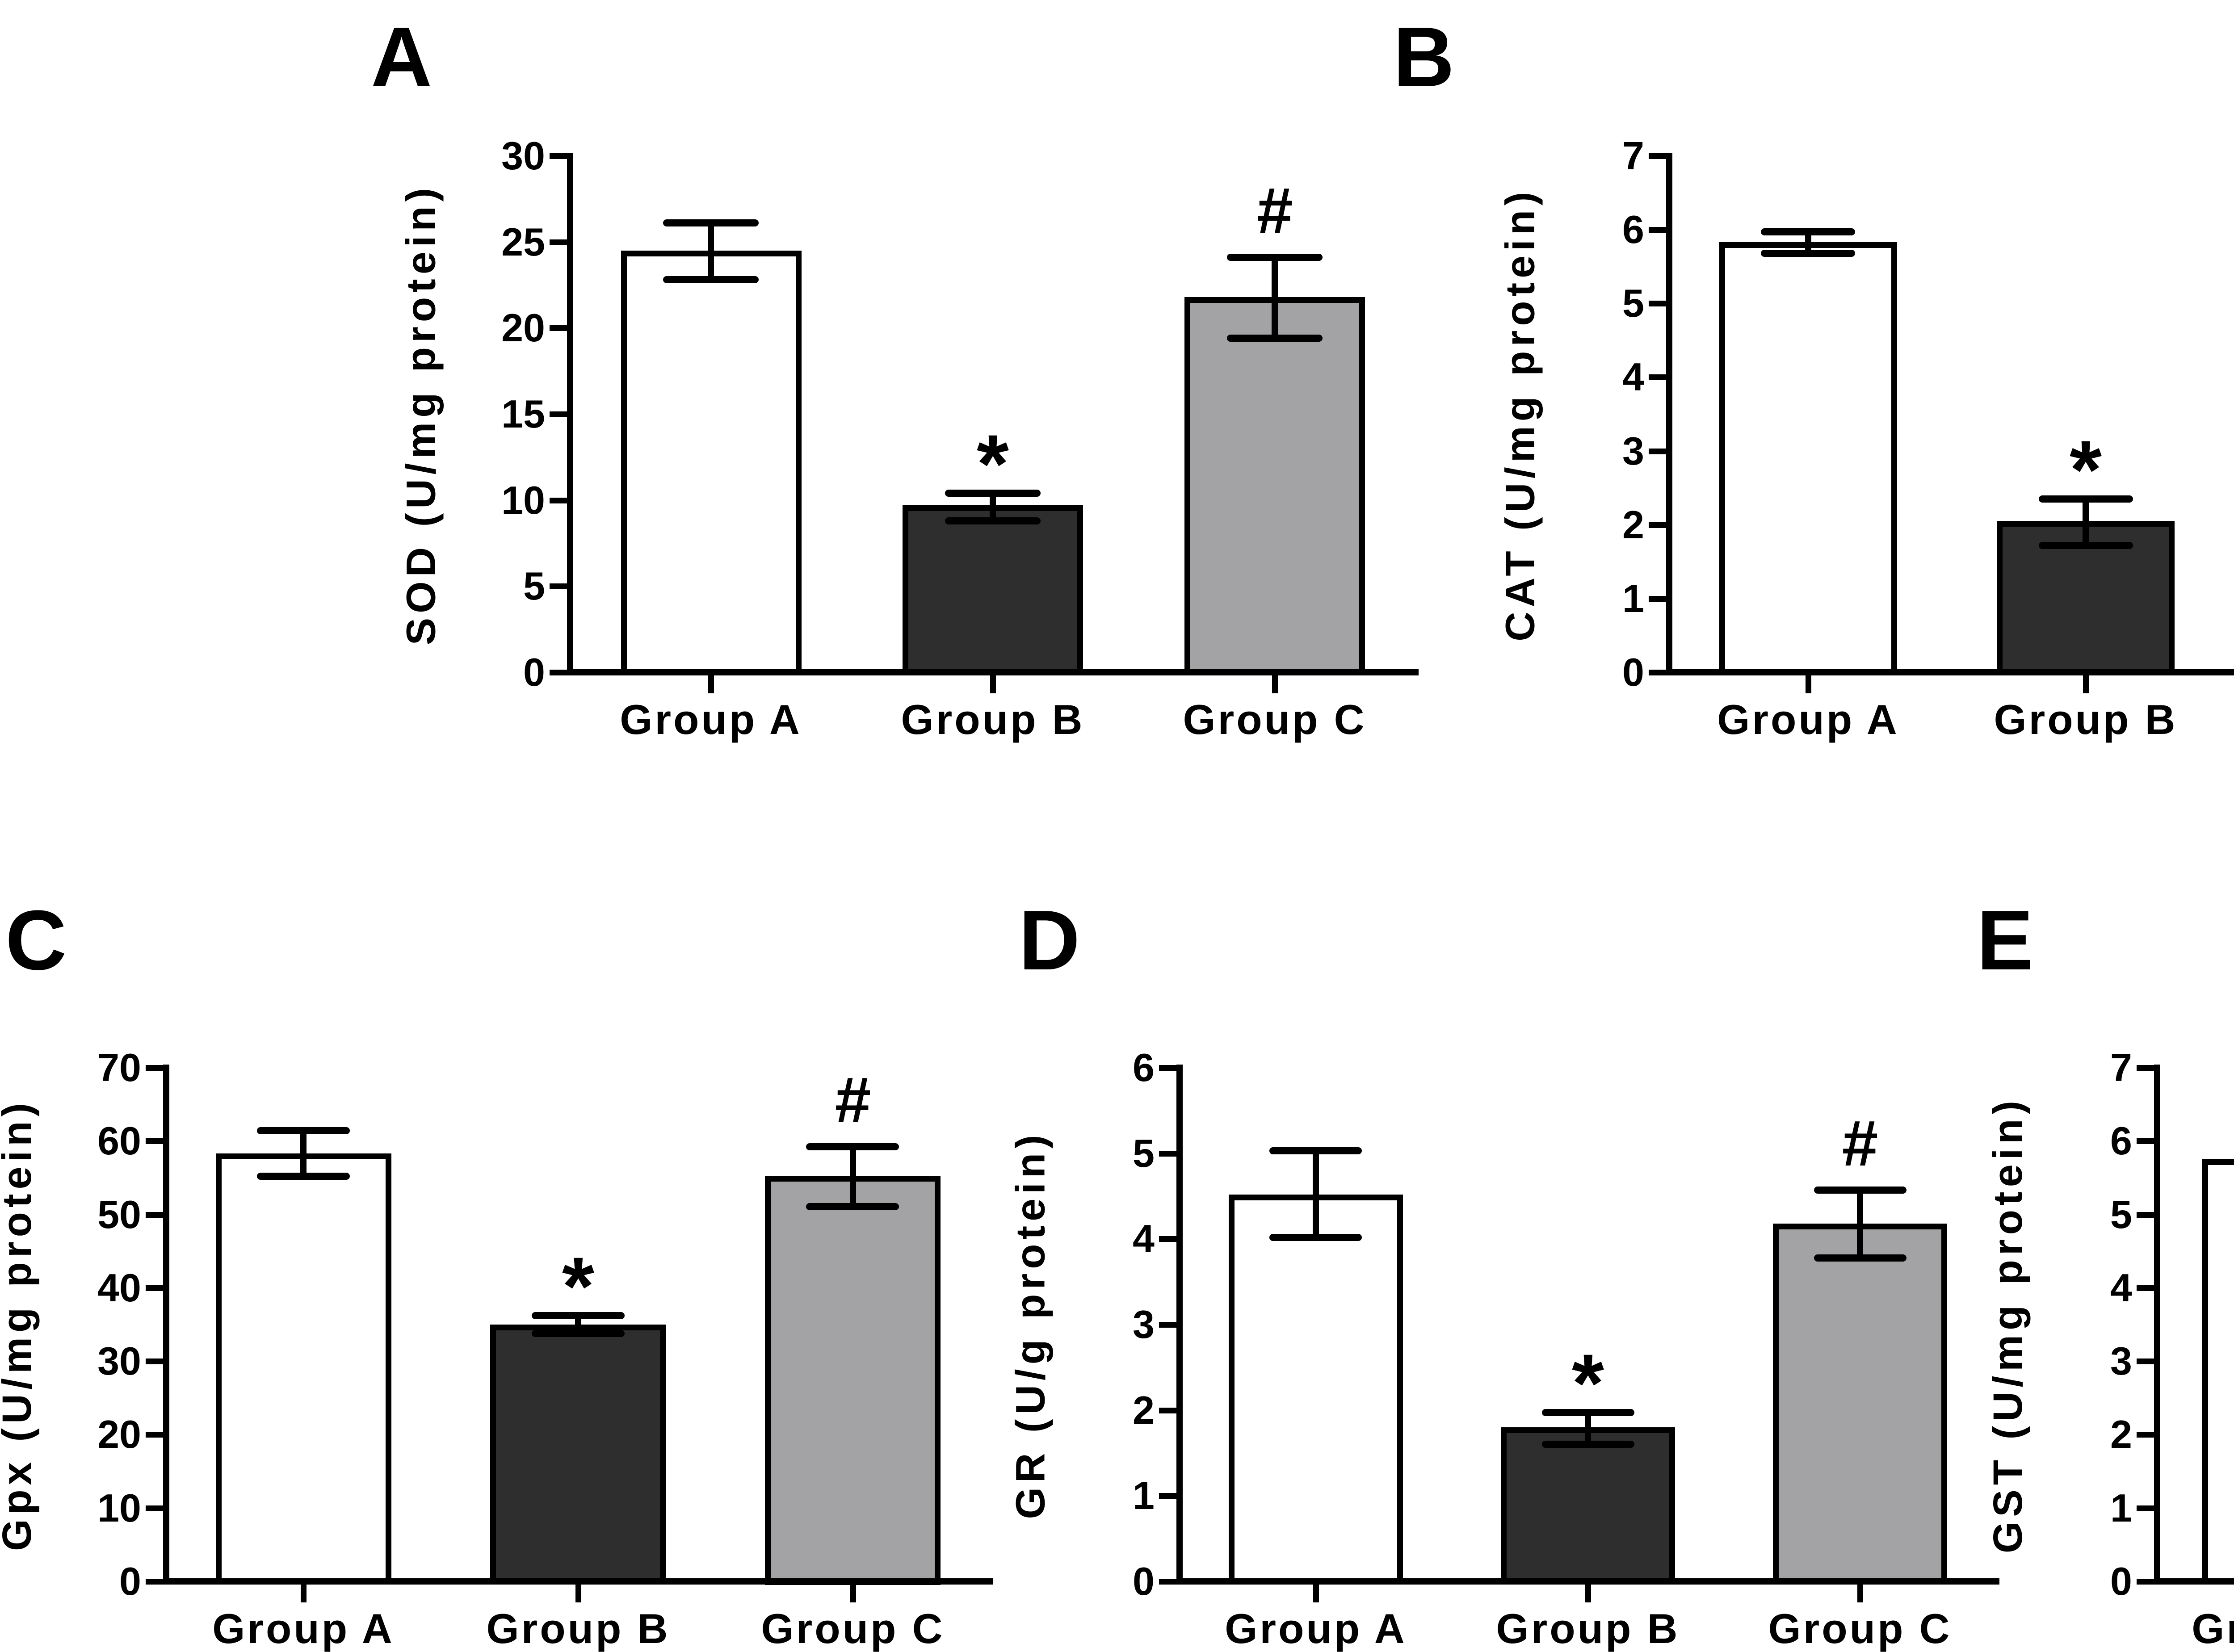 The image size is (2234, 1652). I want to click on panel-d-label: D, so click(1049, 940).